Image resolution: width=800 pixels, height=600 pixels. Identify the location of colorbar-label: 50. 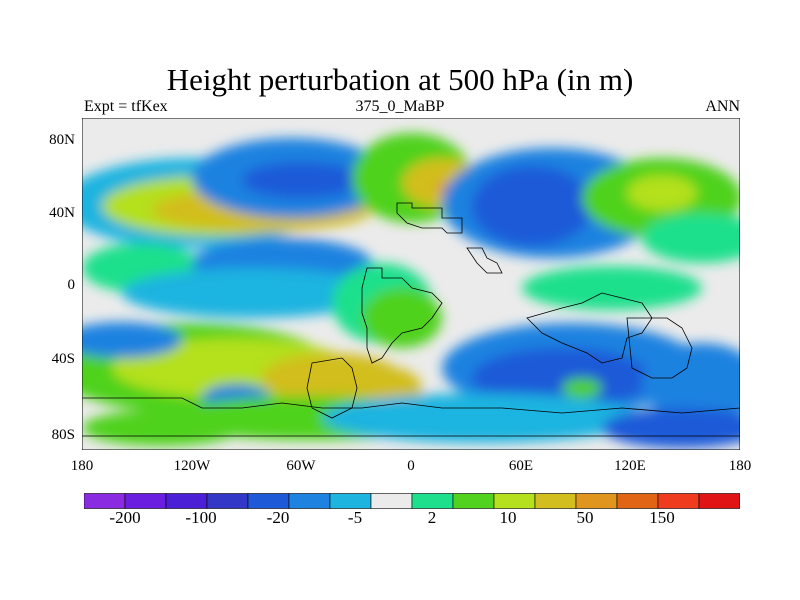
(585, 517).